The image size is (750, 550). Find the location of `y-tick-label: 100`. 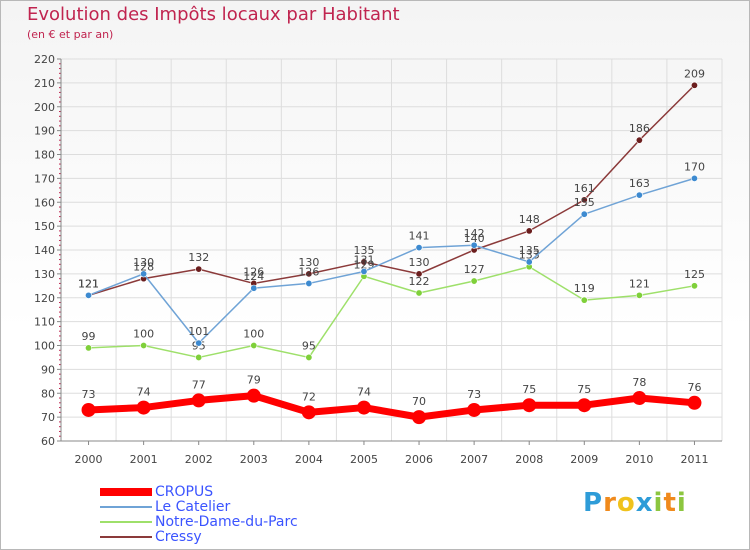

y-tick-label: 100 is located at coordinates (44, 346).